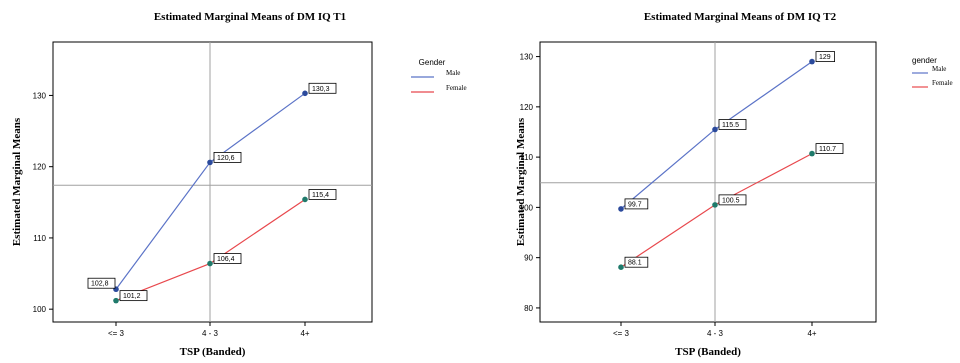 The image size is (960, 363). I want to click on chart-2-y-axis-label: Estimated Marginal Means, so click(521, 181).